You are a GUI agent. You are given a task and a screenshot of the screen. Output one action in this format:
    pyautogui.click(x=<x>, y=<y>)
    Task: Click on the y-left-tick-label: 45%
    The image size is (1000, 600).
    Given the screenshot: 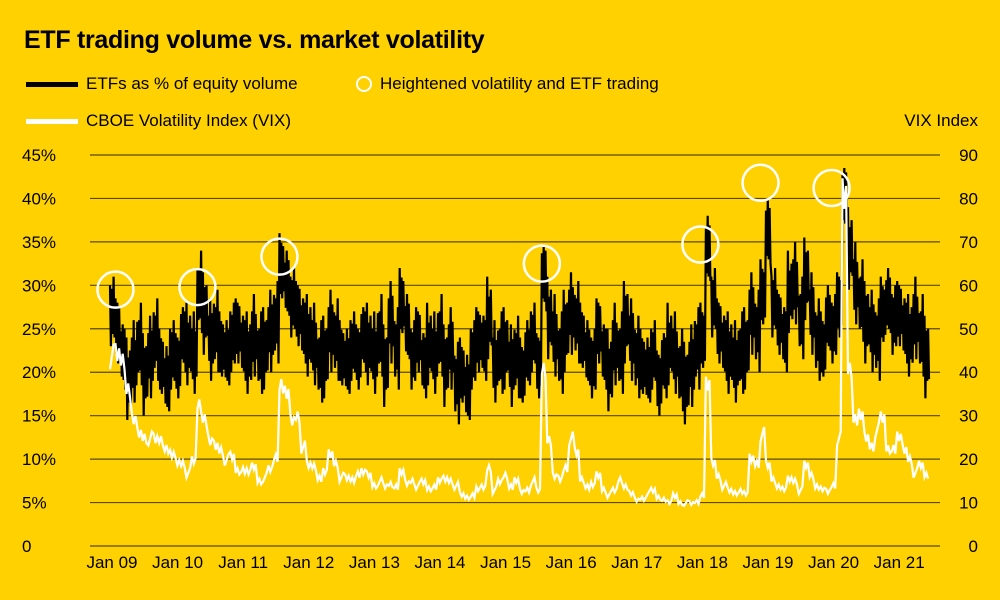 What is the action you would take?
    pyautogui.click(x=39, y=155)
    